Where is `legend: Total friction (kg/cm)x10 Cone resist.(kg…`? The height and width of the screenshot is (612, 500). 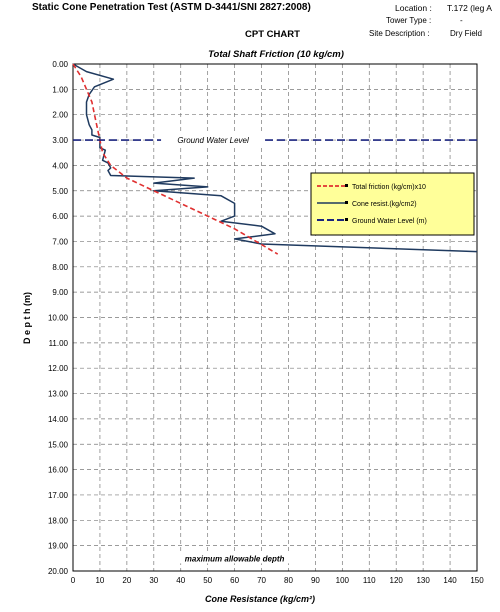 legend: Total friction (kg/cm)x10 Cone resist.(kg… is located at coordinates (392, 204).